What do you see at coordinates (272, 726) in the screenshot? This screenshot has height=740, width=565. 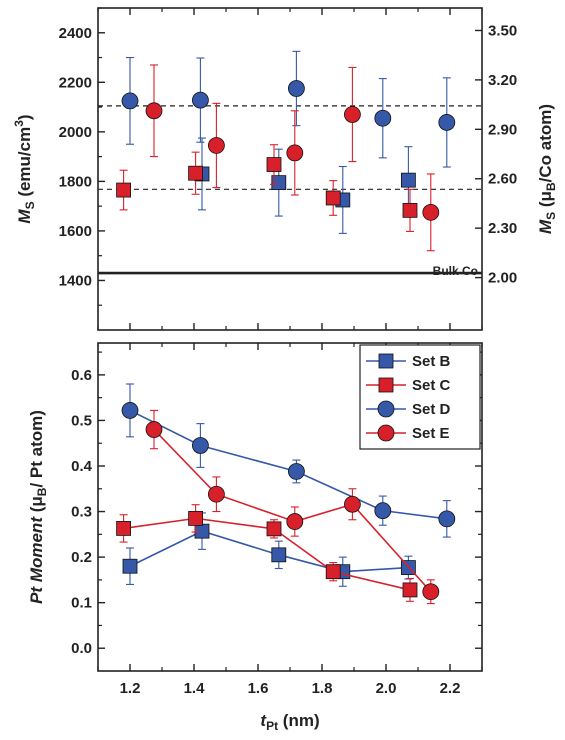 I see `x-title-sub: Pt` at bounding box center [272, 726].